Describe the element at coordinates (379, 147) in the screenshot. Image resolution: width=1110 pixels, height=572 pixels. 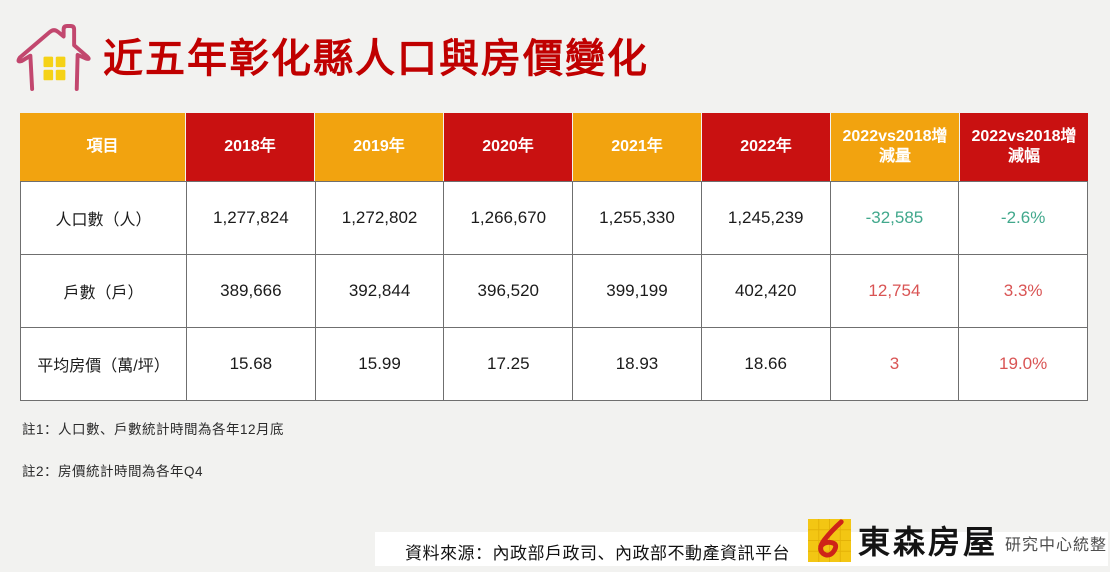
I see `header-2019: 2019年` at that location.